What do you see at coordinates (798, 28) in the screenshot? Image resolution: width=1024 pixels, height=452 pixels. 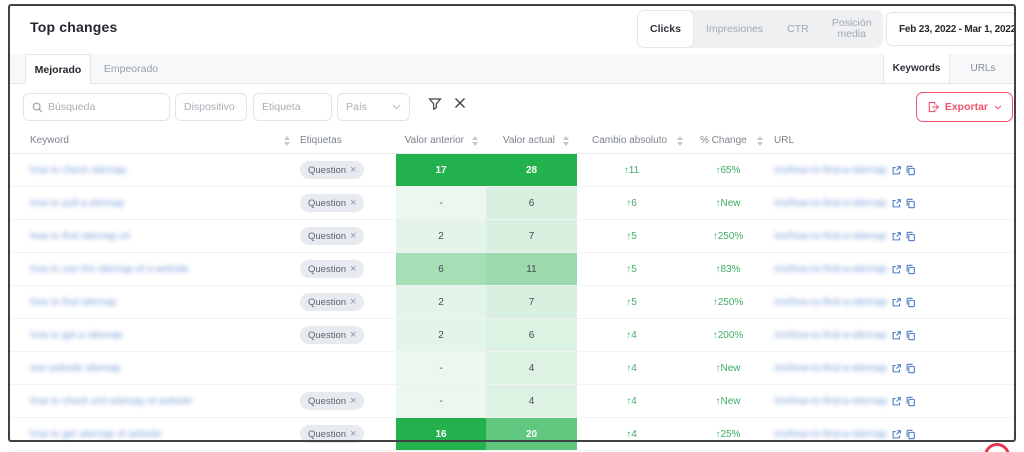 I see `tab-ctr: CTR` at bounding box center [798, 28].